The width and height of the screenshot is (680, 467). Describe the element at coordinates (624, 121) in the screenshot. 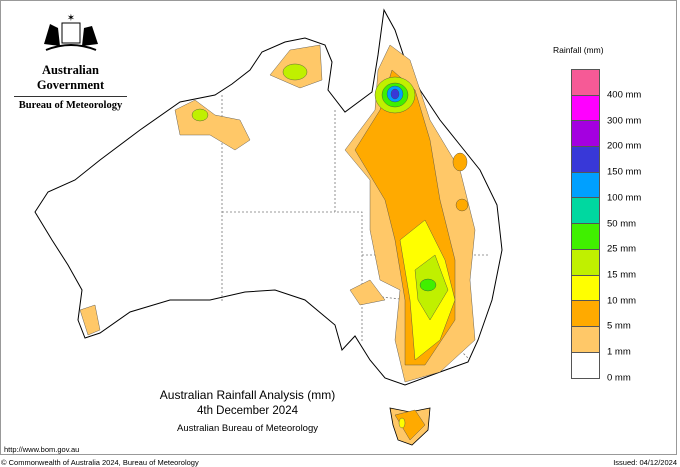

I see `legend-label: 300 mm` at that location.